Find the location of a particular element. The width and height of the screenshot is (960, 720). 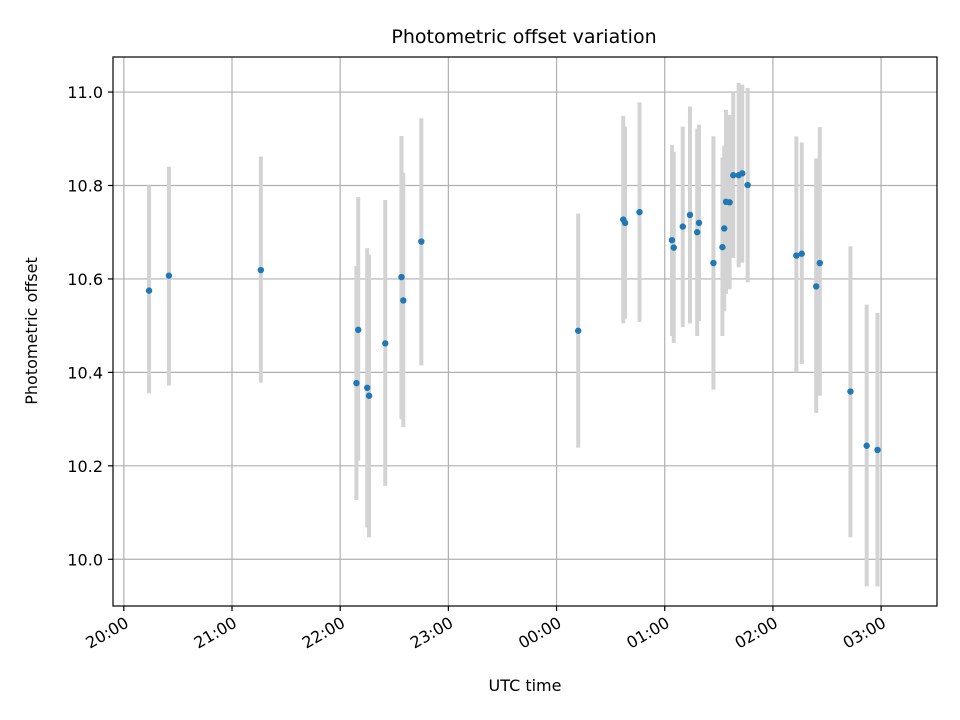

x-tick-label: 22:00 is located at coordinates (323, 633).